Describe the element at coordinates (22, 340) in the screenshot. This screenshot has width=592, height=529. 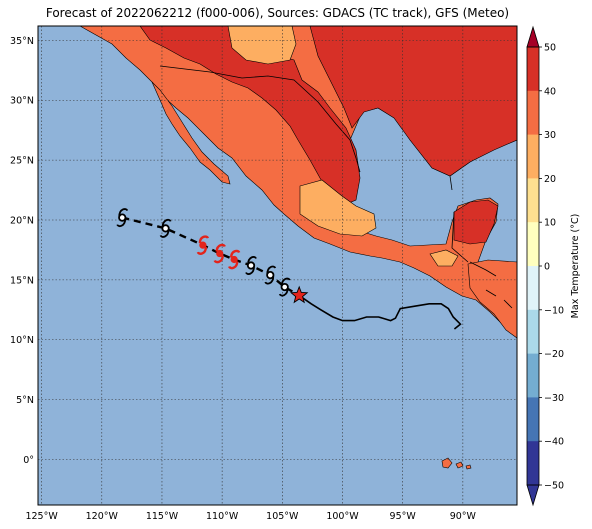
I see `lat-tick-label: 10°N` at that location.